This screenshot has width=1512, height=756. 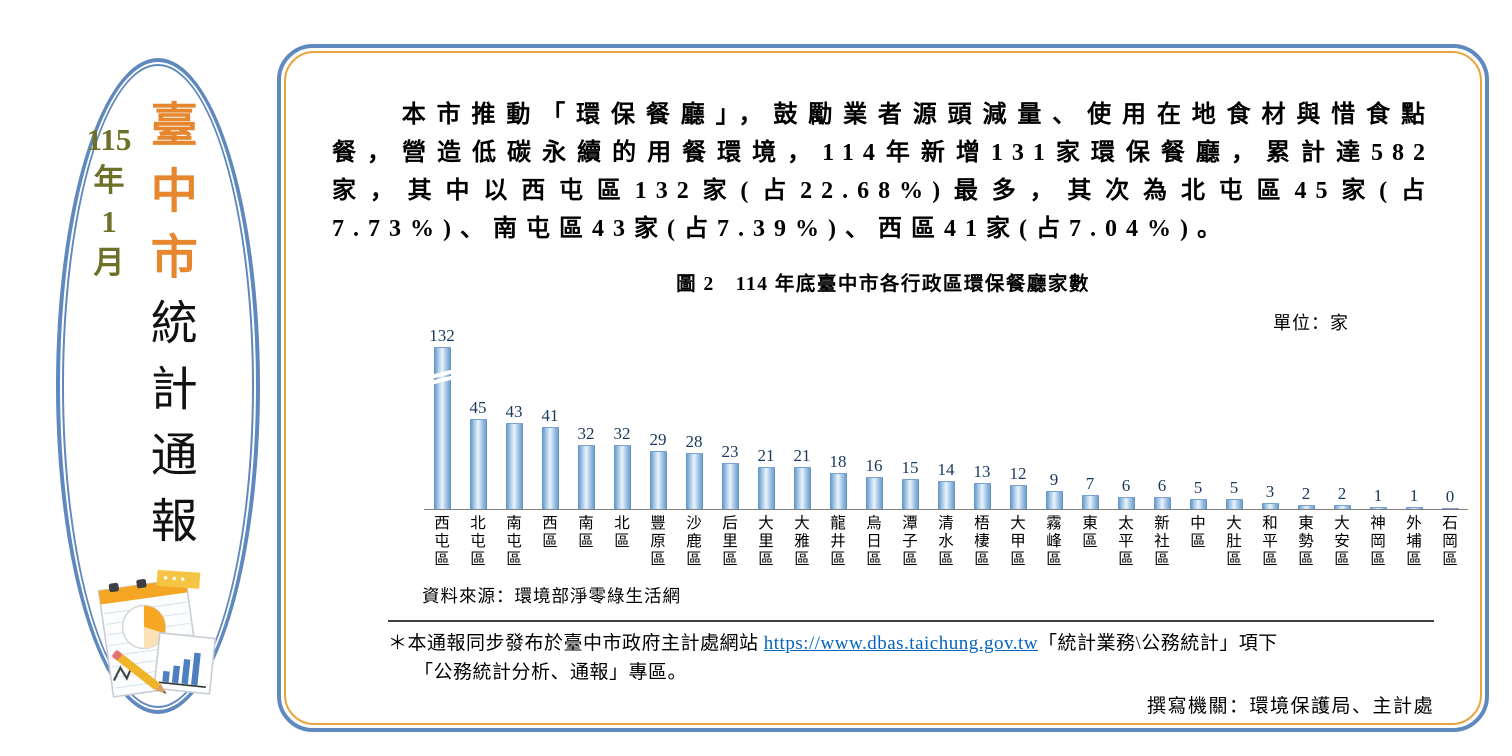 I want to click on bar-value-label: 1, so click(x=1378, y=495).